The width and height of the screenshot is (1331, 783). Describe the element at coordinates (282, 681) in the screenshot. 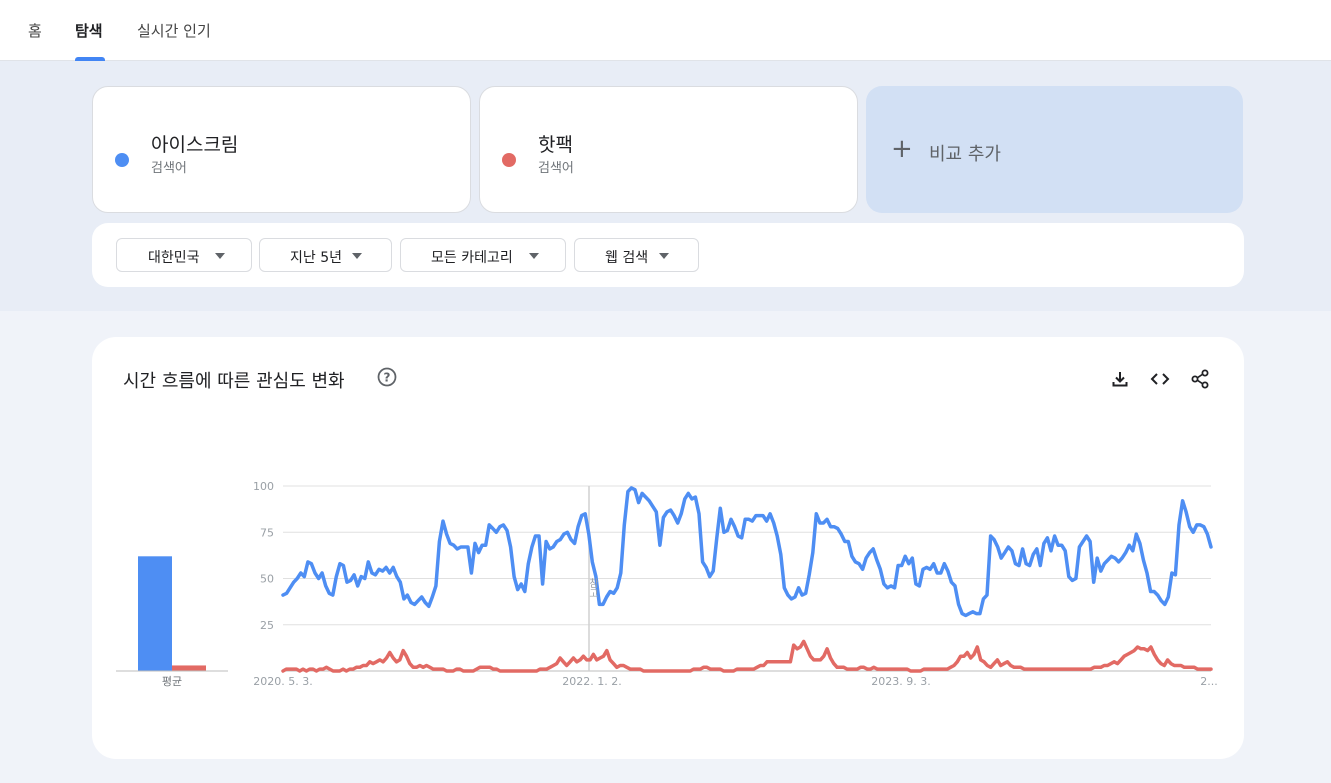

I see `x-tick-label: 2020. 5. 3.` at that location.